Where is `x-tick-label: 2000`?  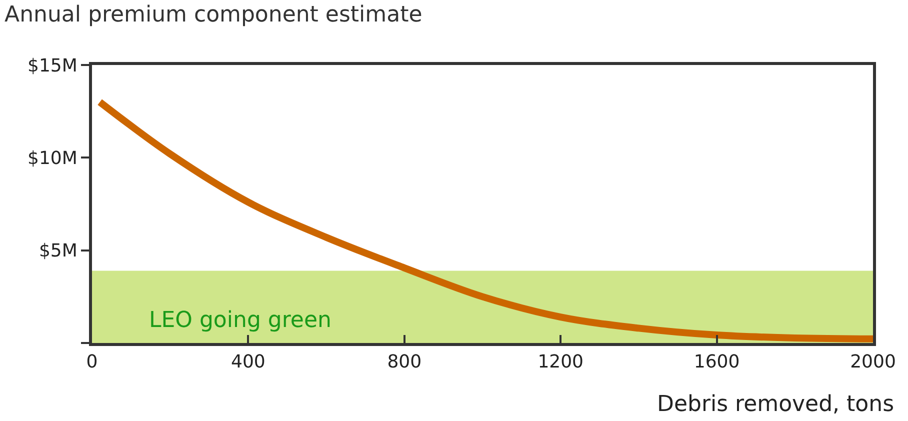 x-tick-label: 2000 is located at coordinates (873, 362).